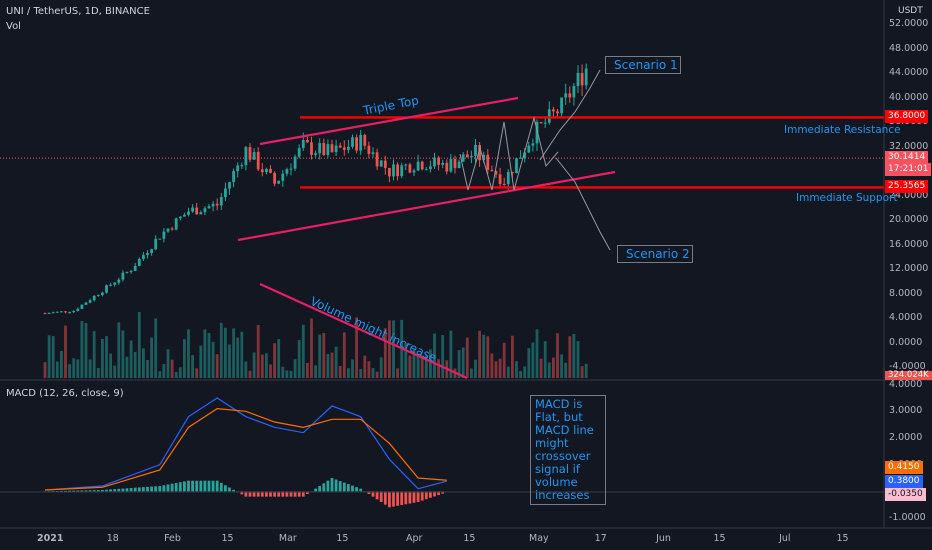 The width and height of the screenshot is (932, 550). I want to click on scenario2-path, so click(583, 204).